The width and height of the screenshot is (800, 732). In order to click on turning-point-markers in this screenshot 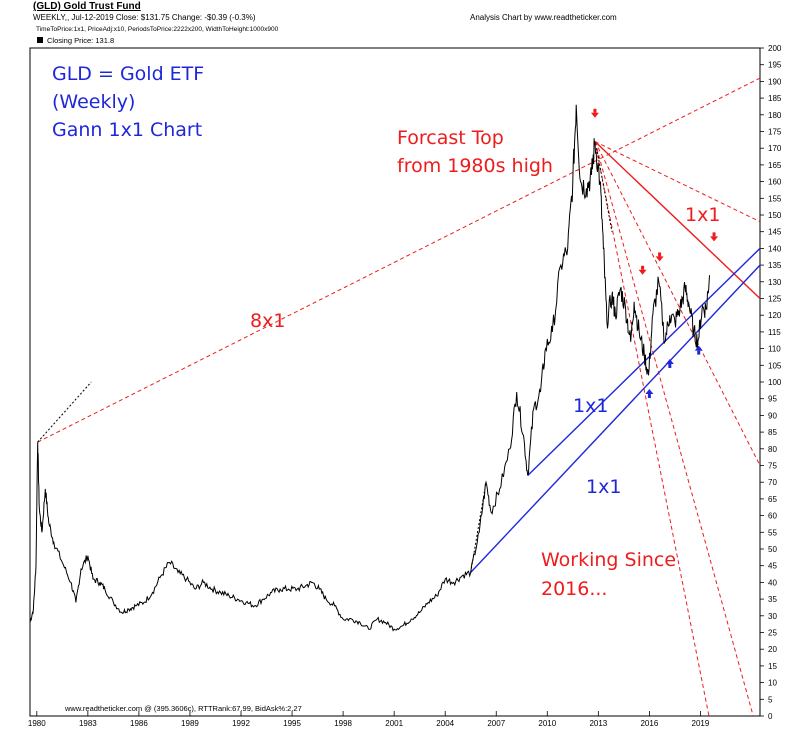, I will do `click(654, 253)`.